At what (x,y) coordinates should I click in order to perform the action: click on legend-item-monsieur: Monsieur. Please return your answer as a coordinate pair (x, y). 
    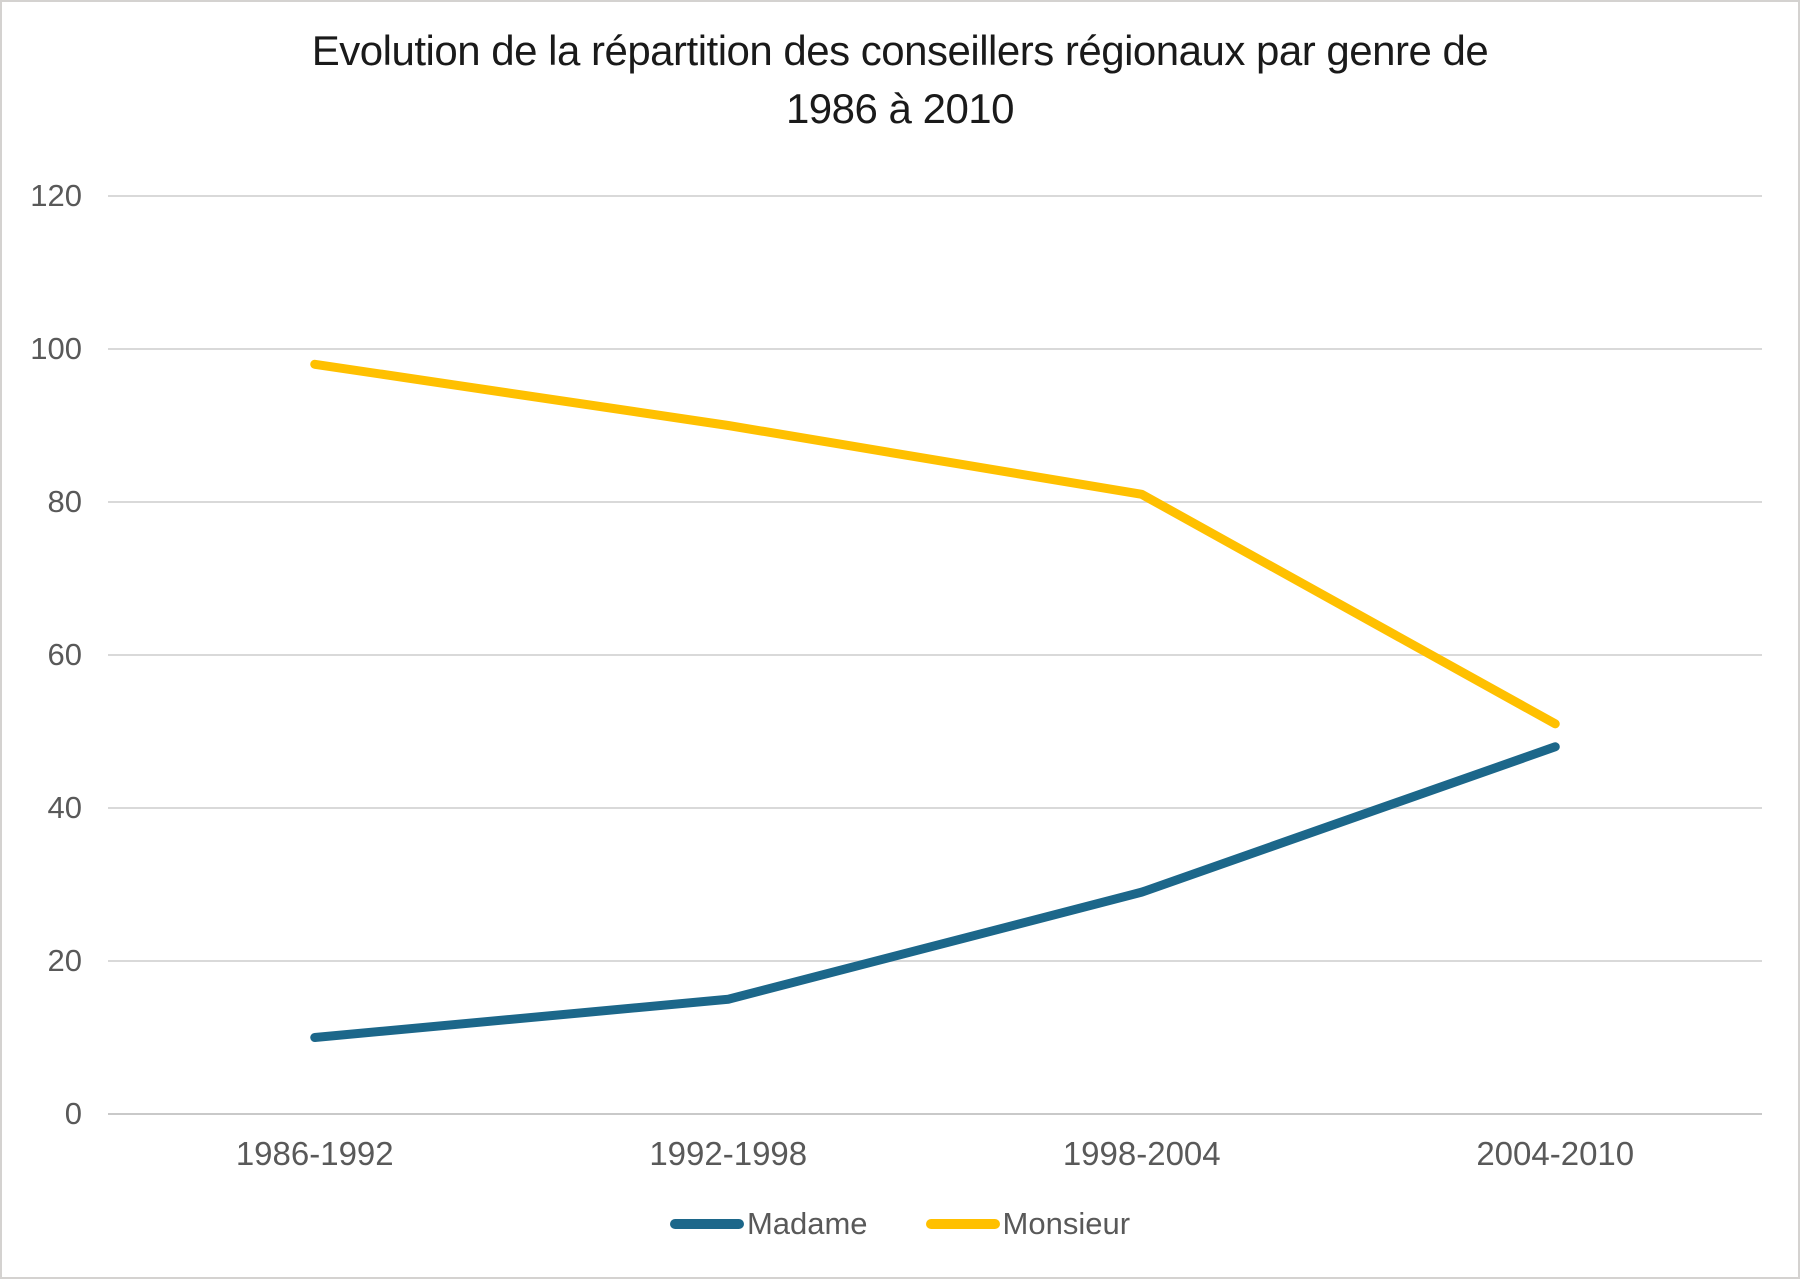
    Looking at the image, I should click on (1028, 1224).